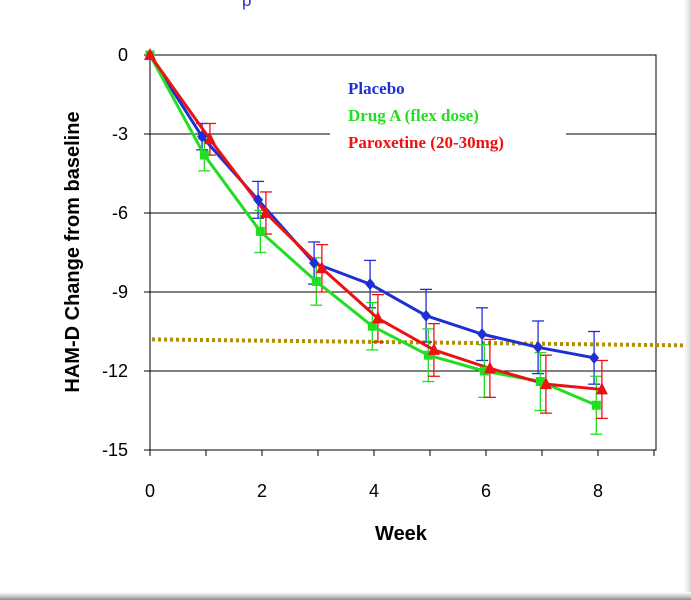 The image size is (691, 600). I want to click on x-tick-label: 0, so click(150, 491).